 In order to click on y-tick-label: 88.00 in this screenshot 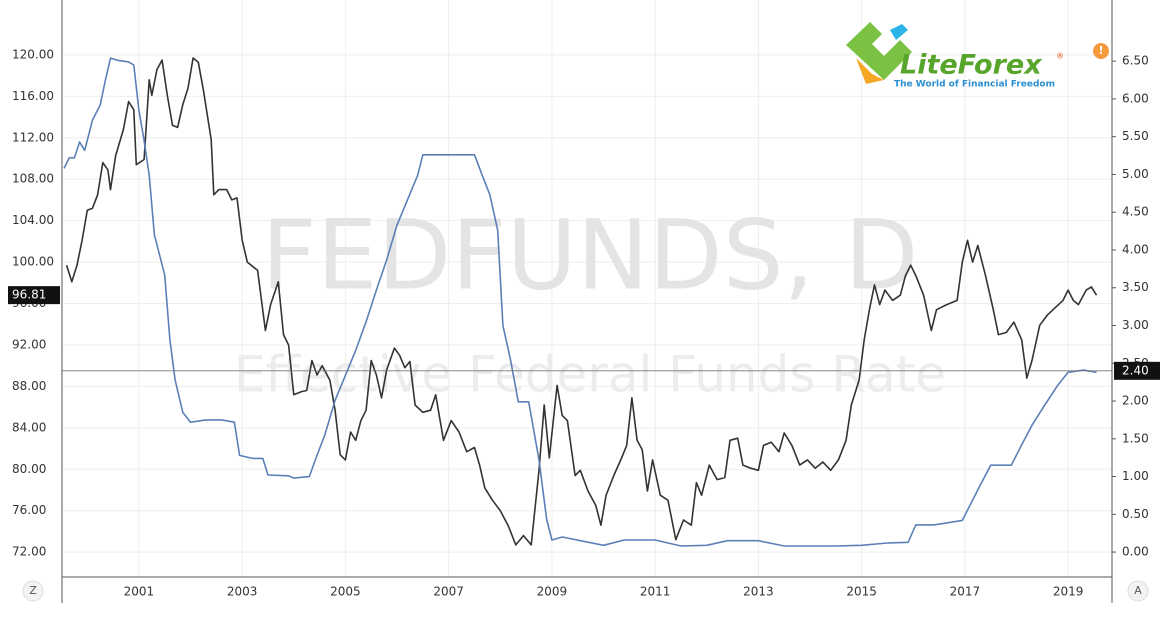, I will do `click(29, 386)`.